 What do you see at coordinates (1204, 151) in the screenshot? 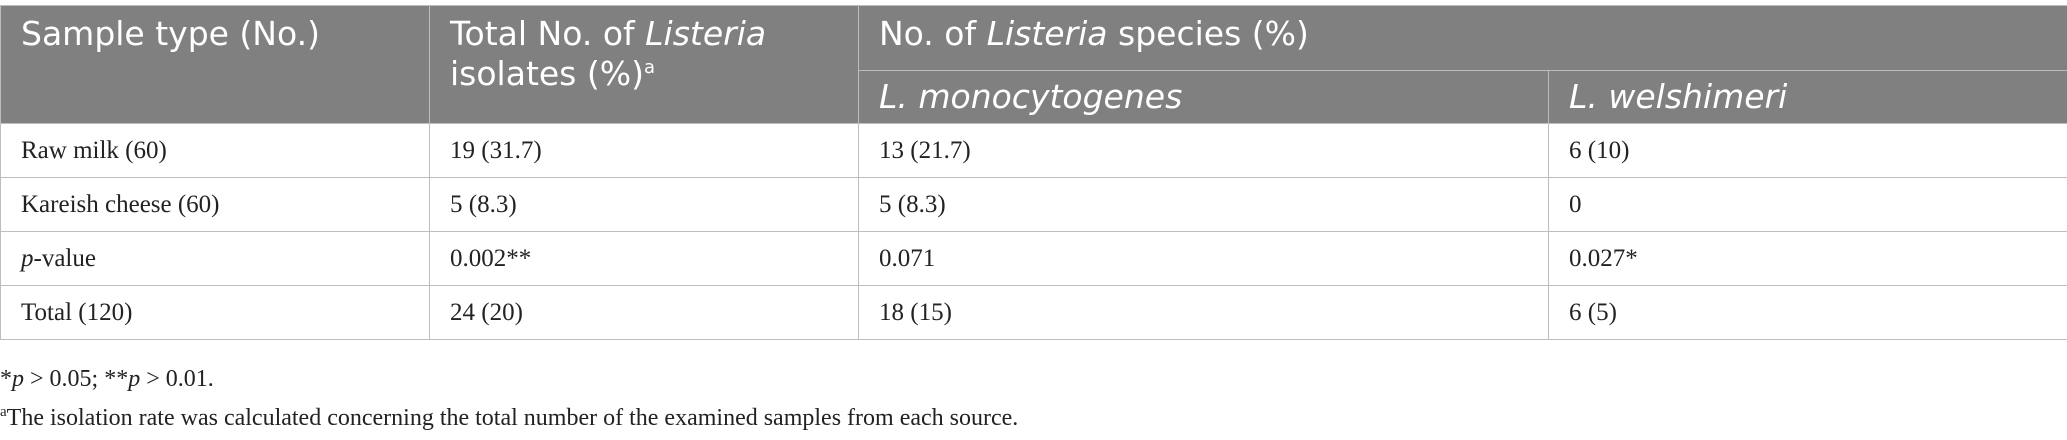
I see `cell-monocytogenes: 13 (21.7)` at bounding box center [1204, 151].